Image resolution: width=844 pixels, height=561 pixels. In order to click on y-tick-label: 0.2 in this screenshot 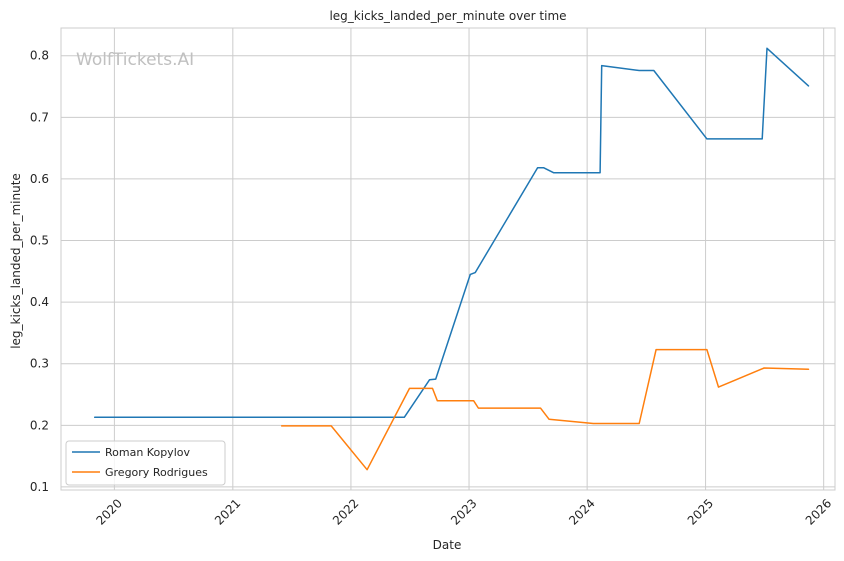, I will do `click(39, 425)`.